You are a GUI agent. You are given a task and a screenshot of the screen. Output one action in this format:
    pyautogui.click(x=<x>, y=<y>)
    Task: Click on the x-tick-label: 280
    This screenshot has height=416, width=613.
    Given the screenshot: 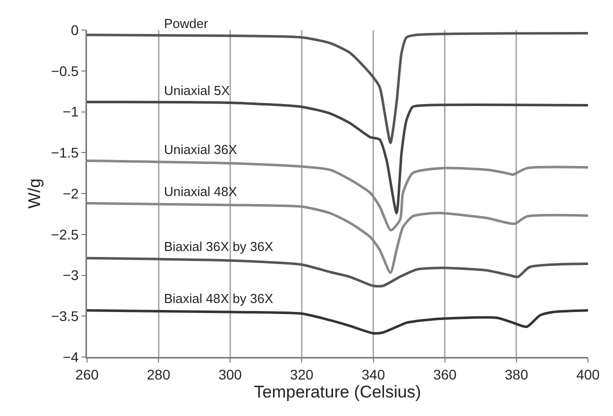 What is the action you would take?
    pyautogui.click(x=158, y=374)
    